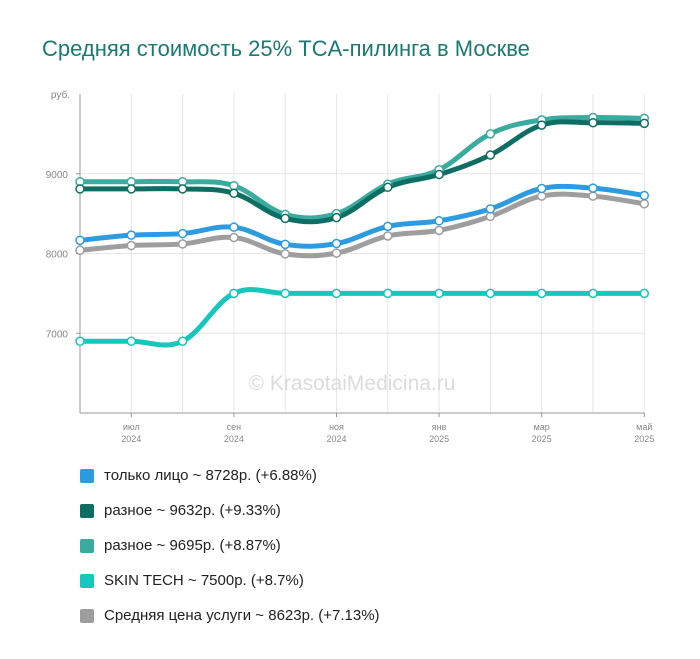  Describe the element at coordinates (57, 255) in the screenshot. I see `y-tick-label: 8000` at that location.